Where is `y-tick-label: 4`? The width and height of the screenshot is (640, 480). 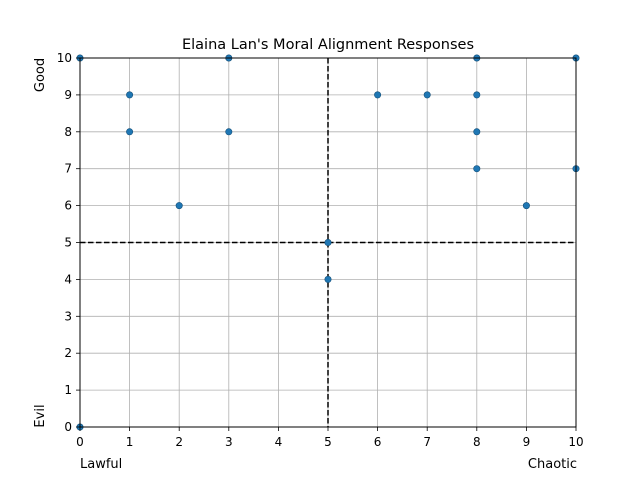 y-tick-label: 4 is located at coordinates (68, 279).